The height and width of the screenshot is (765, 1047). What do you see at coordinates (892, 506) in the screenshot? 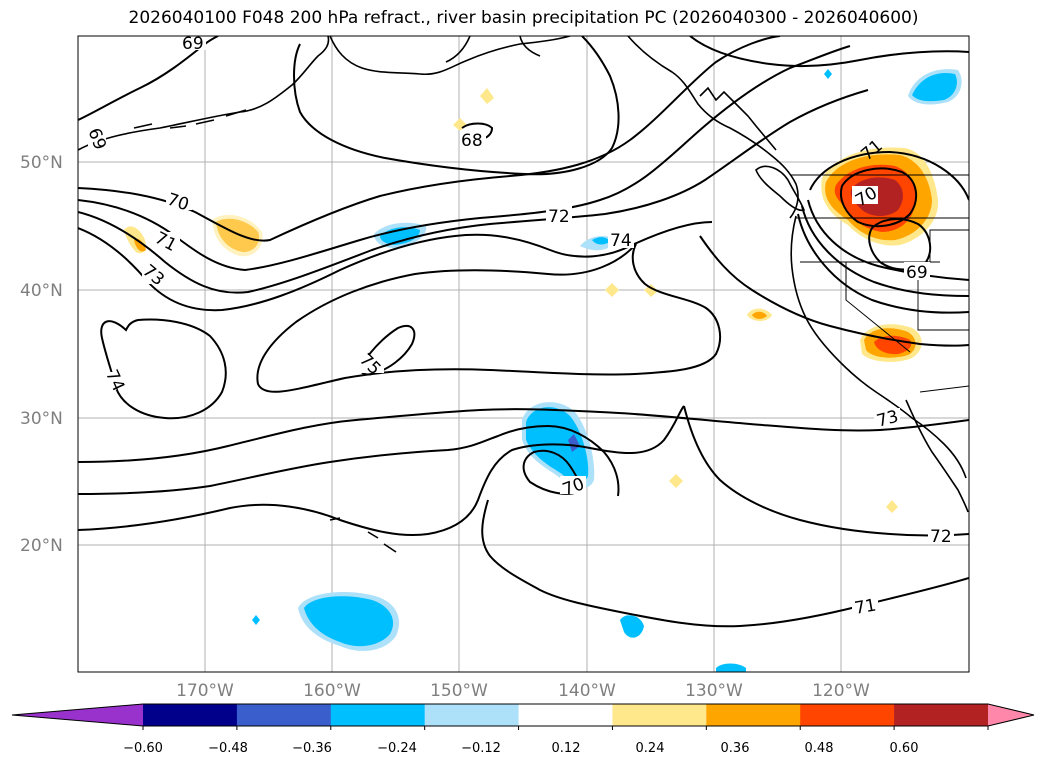
I see `precip-116w` at bounding box center [892, 506].